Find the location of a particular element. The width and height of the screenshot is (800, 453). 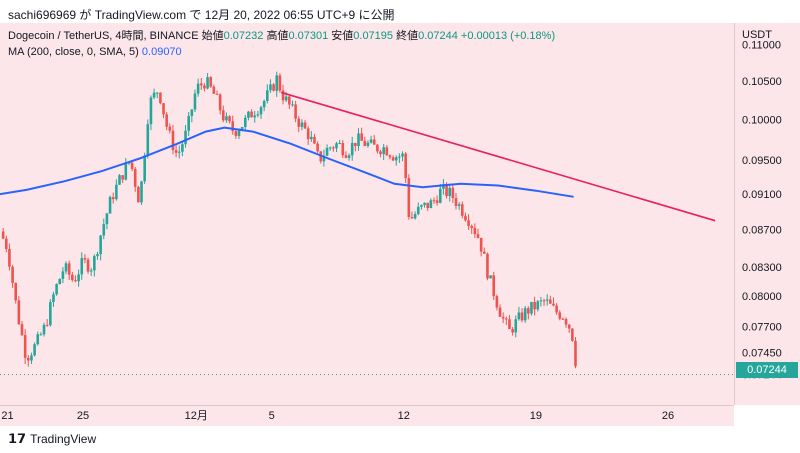

price-tick-label: 0.09500 is located at coordinates (762, 161).